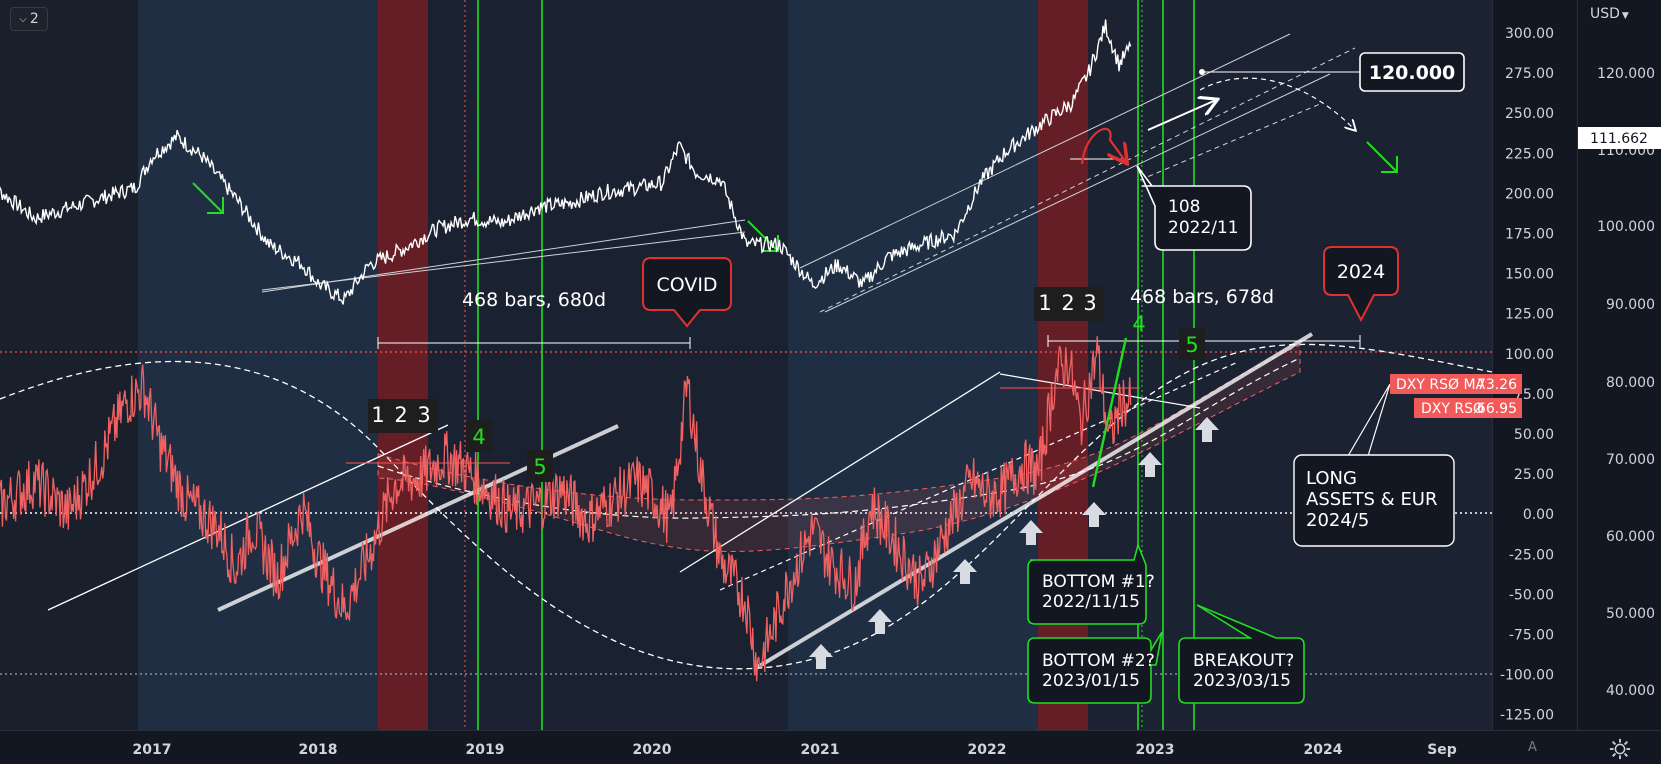 This screenshot has height=764, width=1661. I want to click on y-tick-label: 100.00, so click(1529, 355).